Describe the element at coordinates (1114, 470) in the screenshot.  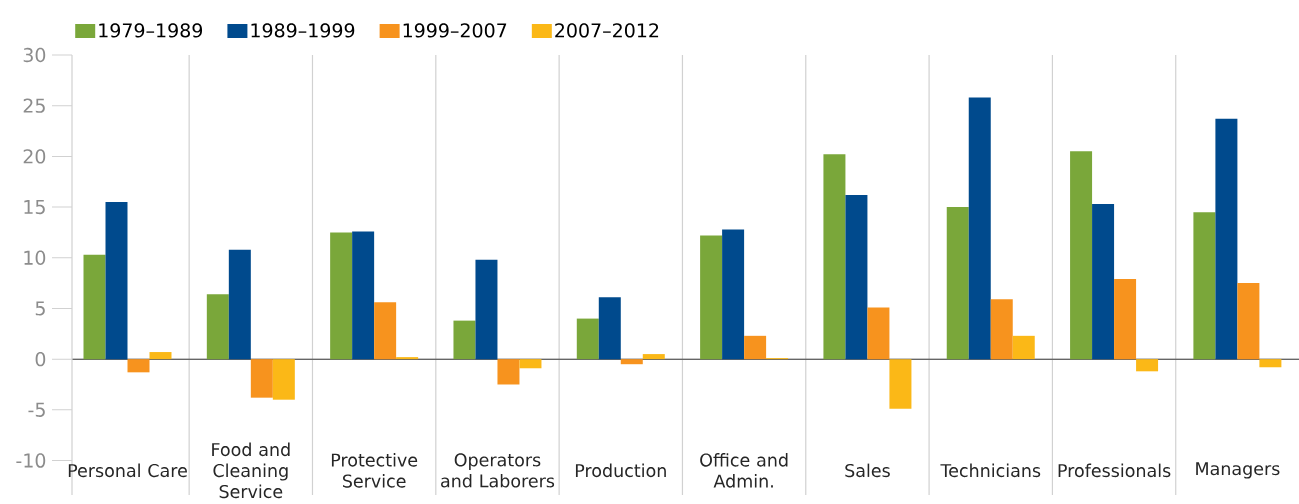
I see `x-tick-label: Professionals` at that location.